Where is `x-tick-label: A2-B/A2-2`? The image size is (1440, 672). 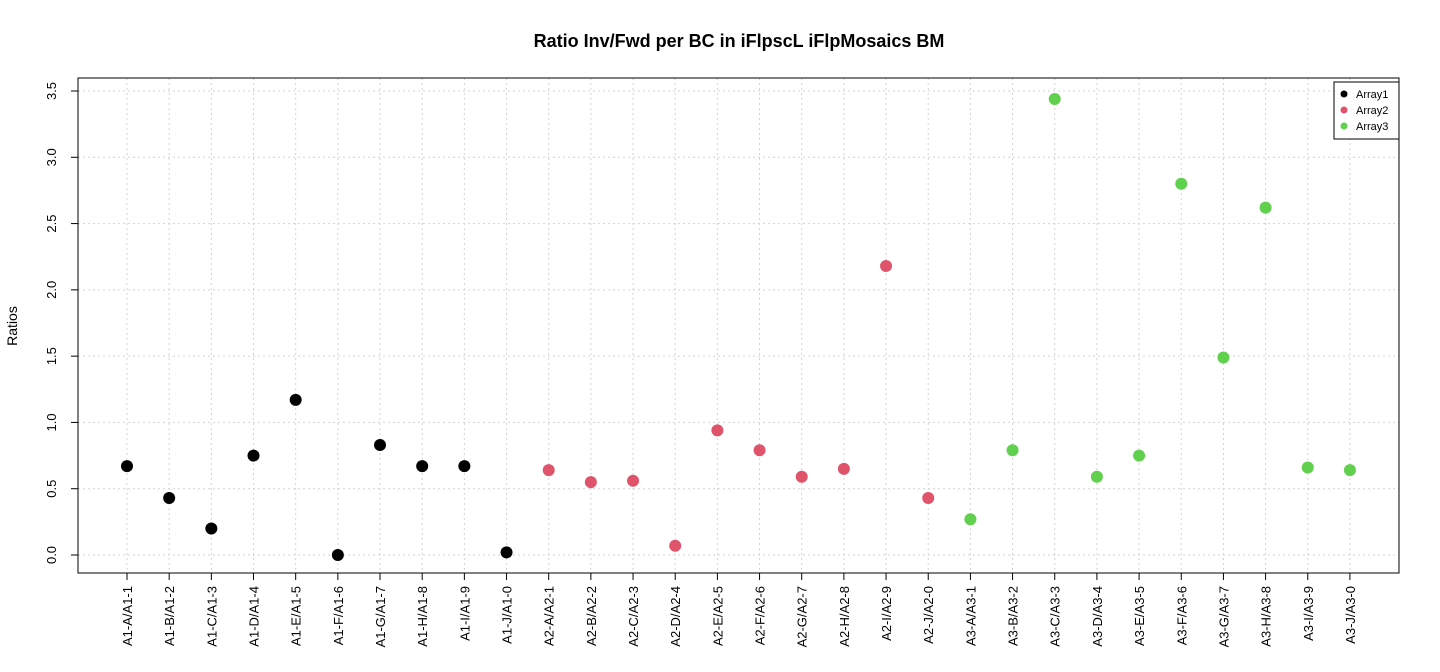
x-tick-label: A2-B/A2-2 is located at coordinates (591, 616).